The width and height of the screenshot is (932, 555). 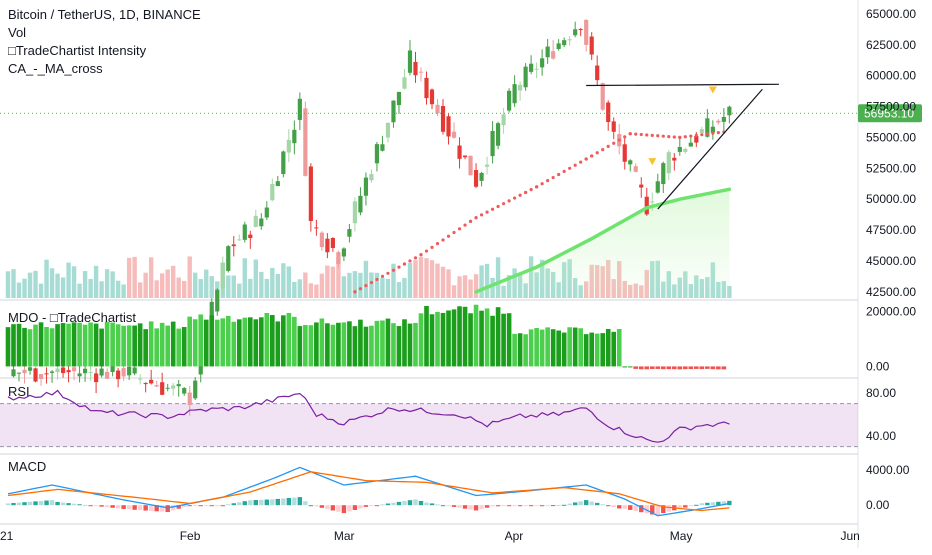 What do you see at coordinates (17, 32) in the screenshot?
I see `vol-indicator-label: Vol` at bounding box center [17, 32].